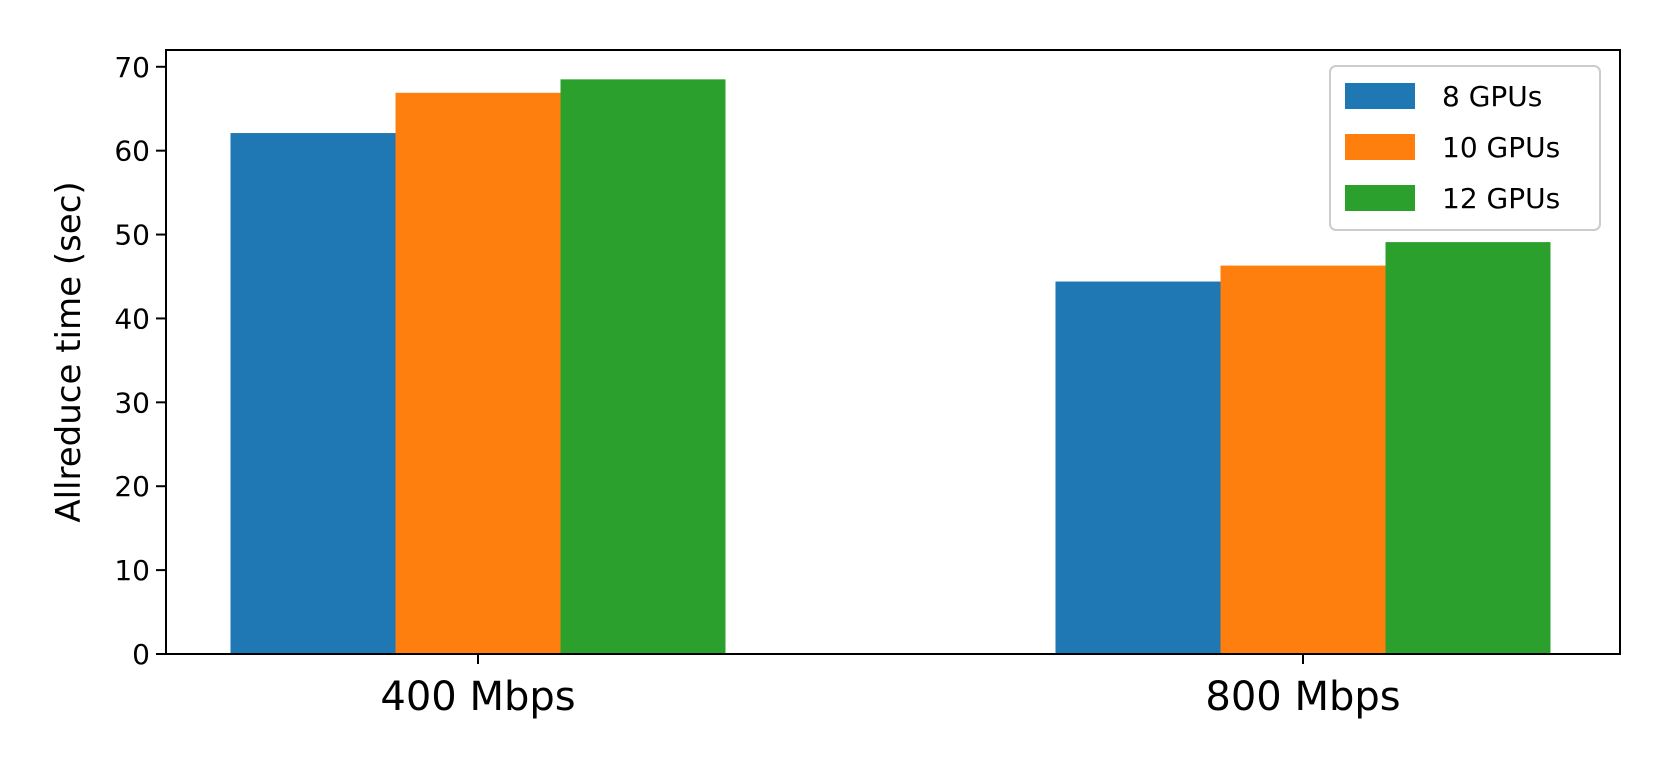 The height and width of the screenshot is (766, 1661). I want to click on y-tick-label: 50, so click(132, 235).